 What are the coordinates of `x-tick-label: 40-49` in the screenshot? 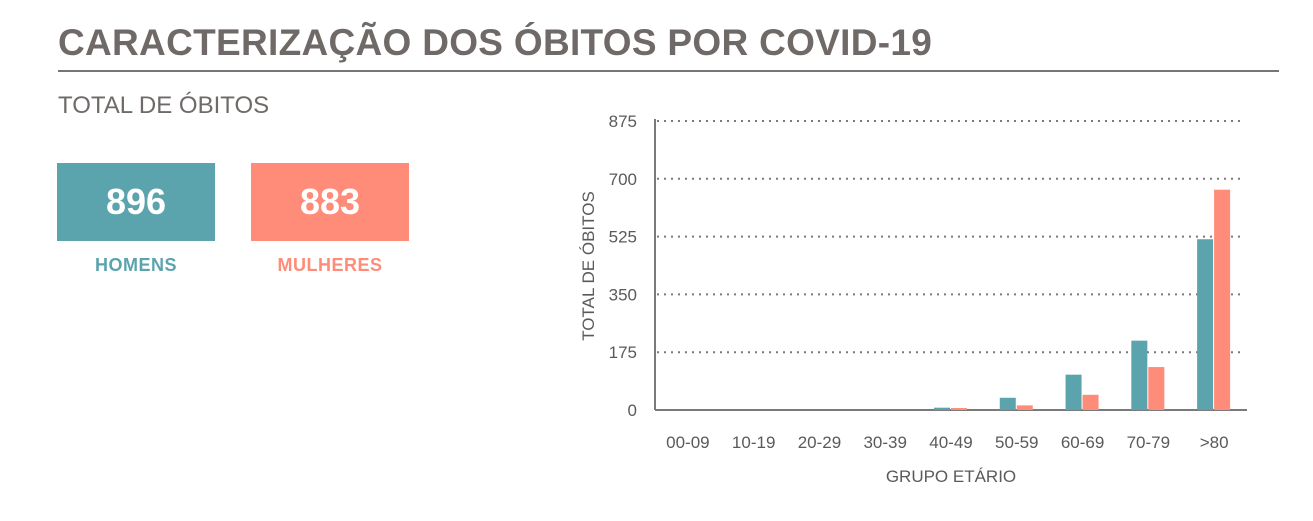 It's located at (950, 442).